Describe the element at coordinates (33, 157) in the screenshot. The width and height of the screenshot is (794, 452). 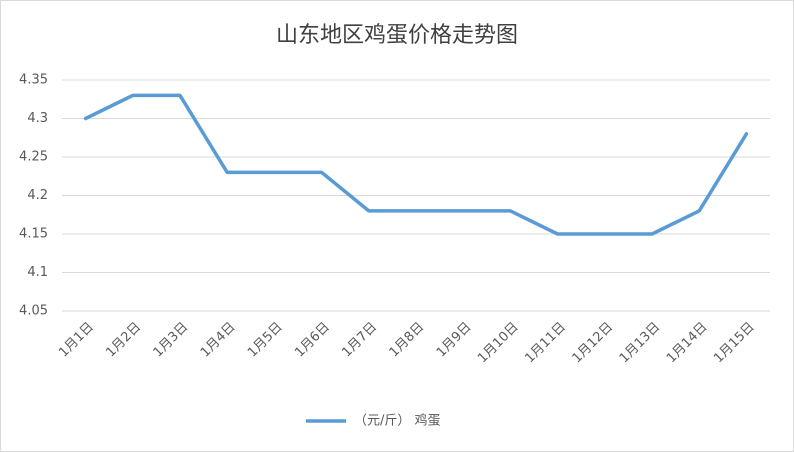
I see `y-tick-label: 4.25` at that location.